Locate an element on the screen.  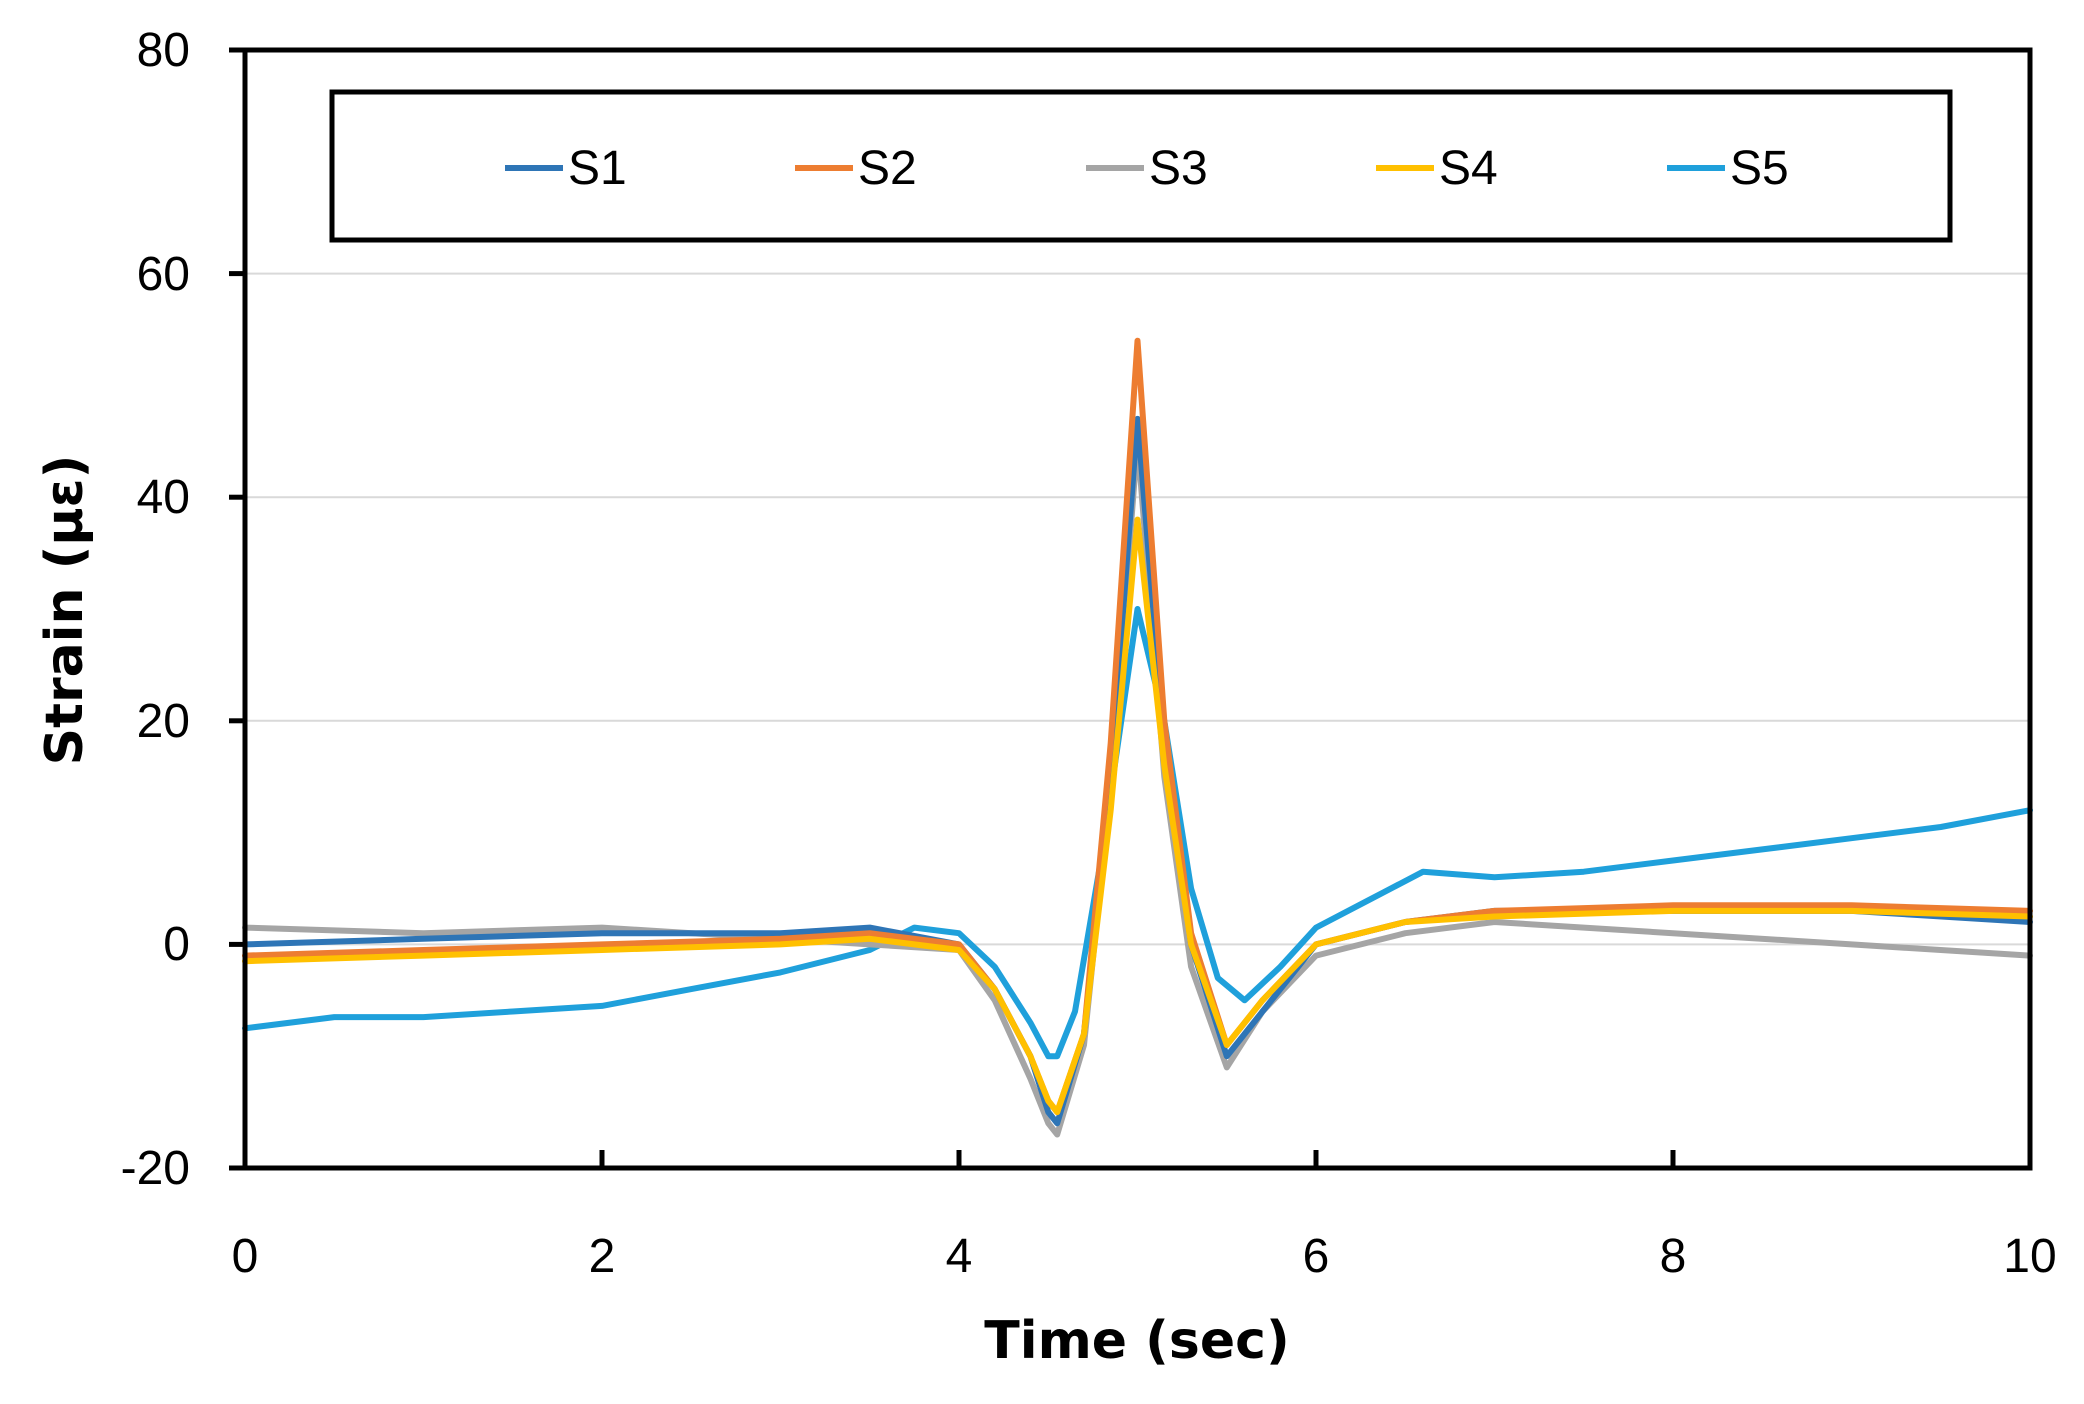
x-tick-label: 0 is located at coordinates (245, 1256).